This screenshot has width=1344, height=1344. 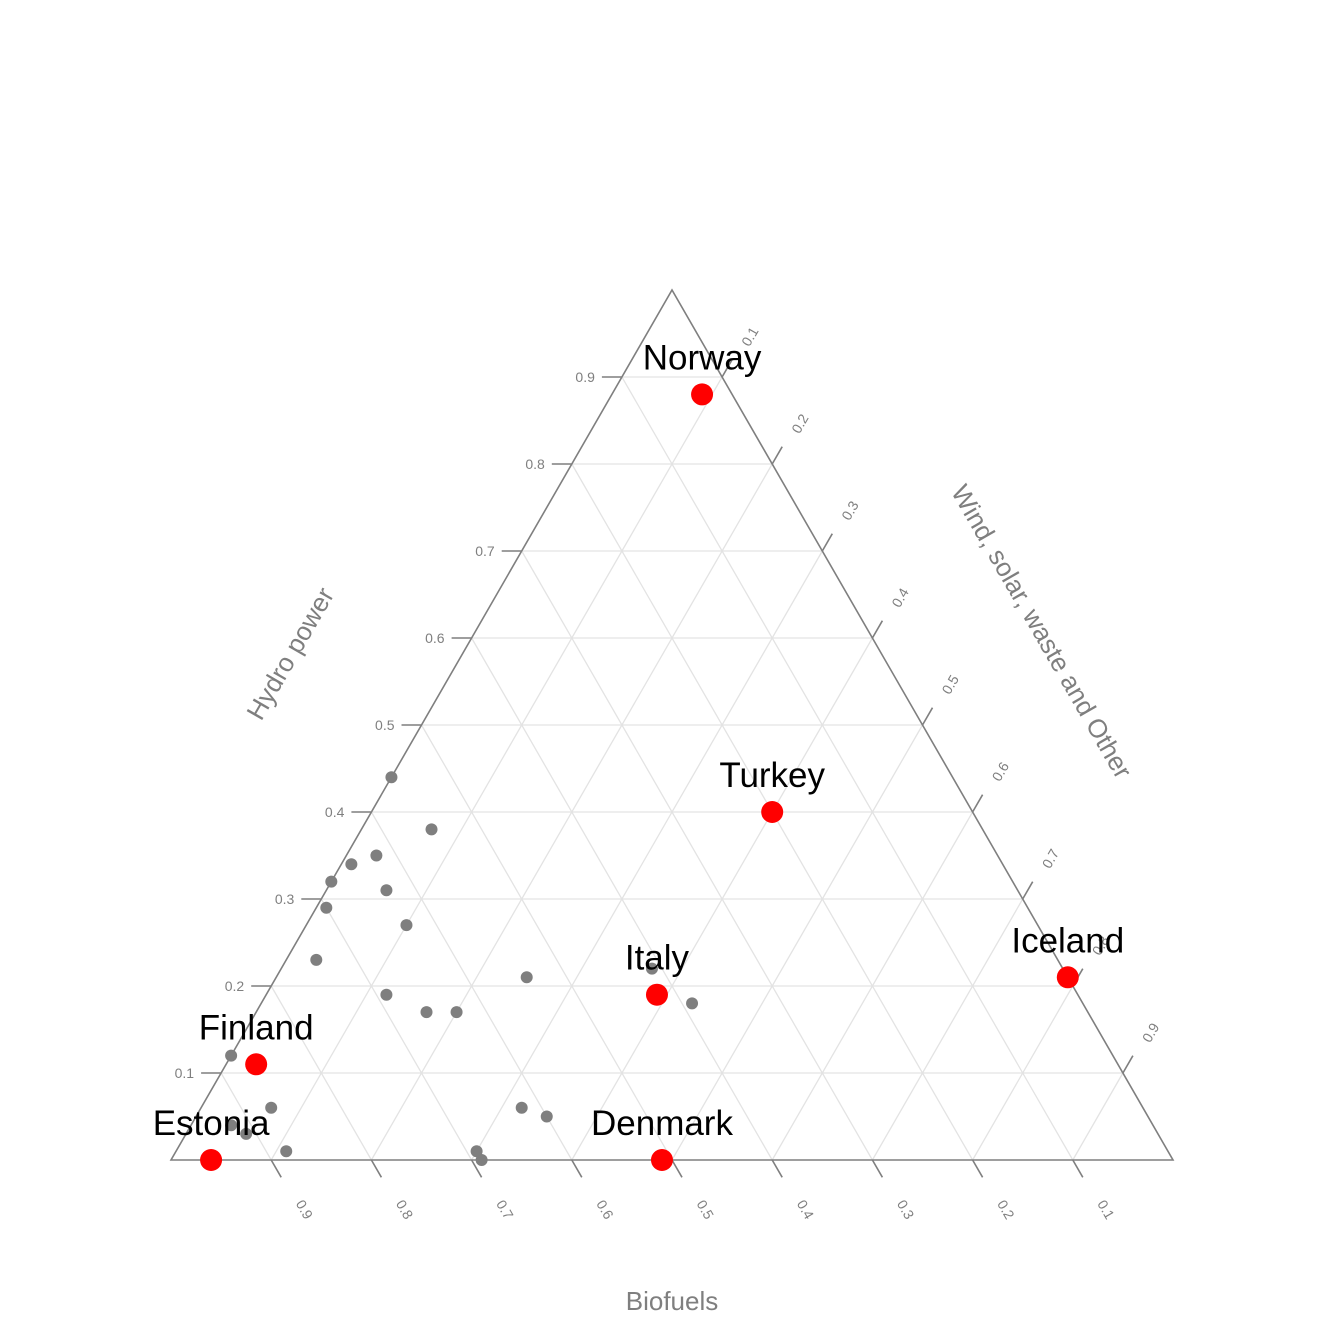 What do you see at coordinates (1106, 1209) in the screenshot?
I see `tick-label-biofuel: 0.1` at bounding box center [1106, 1209].